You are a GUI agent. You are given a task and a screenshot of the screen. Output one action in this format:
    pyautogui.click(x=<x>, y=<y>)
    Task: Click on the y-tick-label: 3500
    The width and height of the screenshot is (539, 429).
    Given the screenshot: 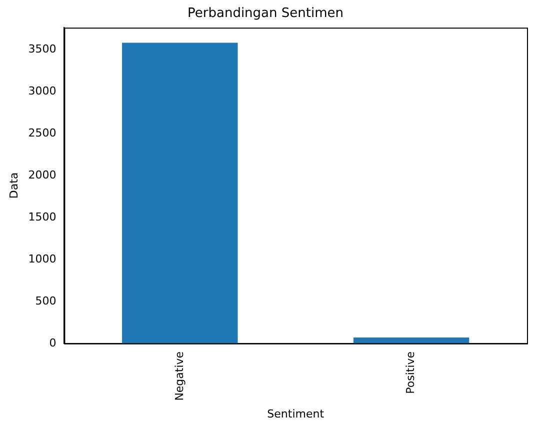 What is the action you would take?
    pyautogui.click(x=42, y=49)
    